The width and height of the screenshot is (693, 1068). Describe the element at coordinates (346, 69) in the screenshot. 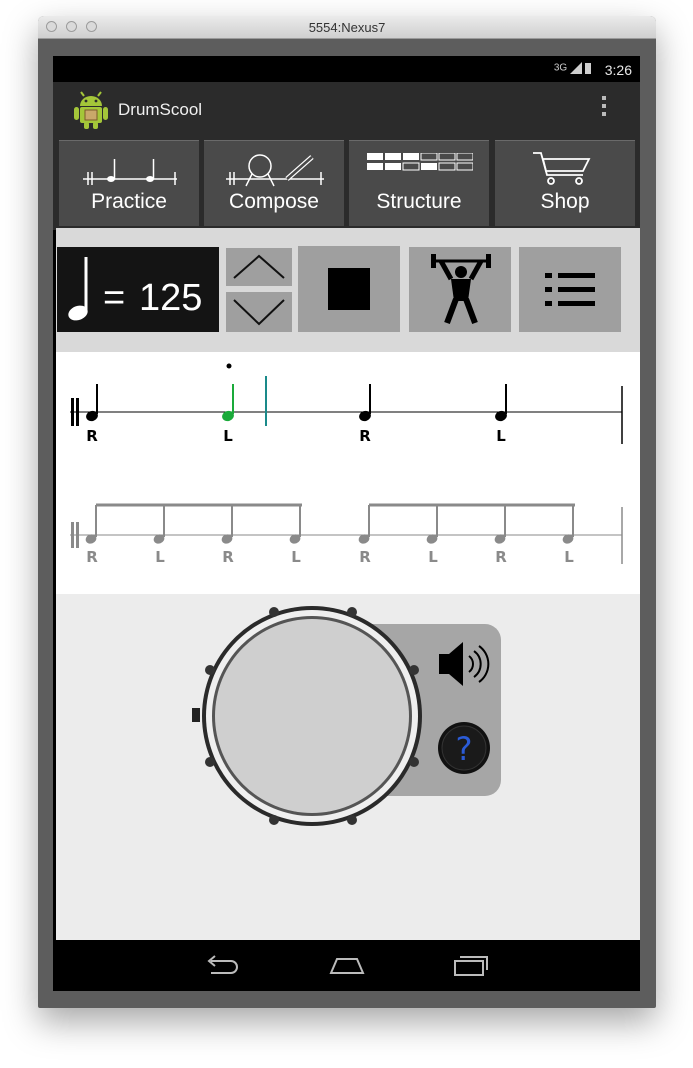

I see `status-bar: 3G 3:26` at that location.